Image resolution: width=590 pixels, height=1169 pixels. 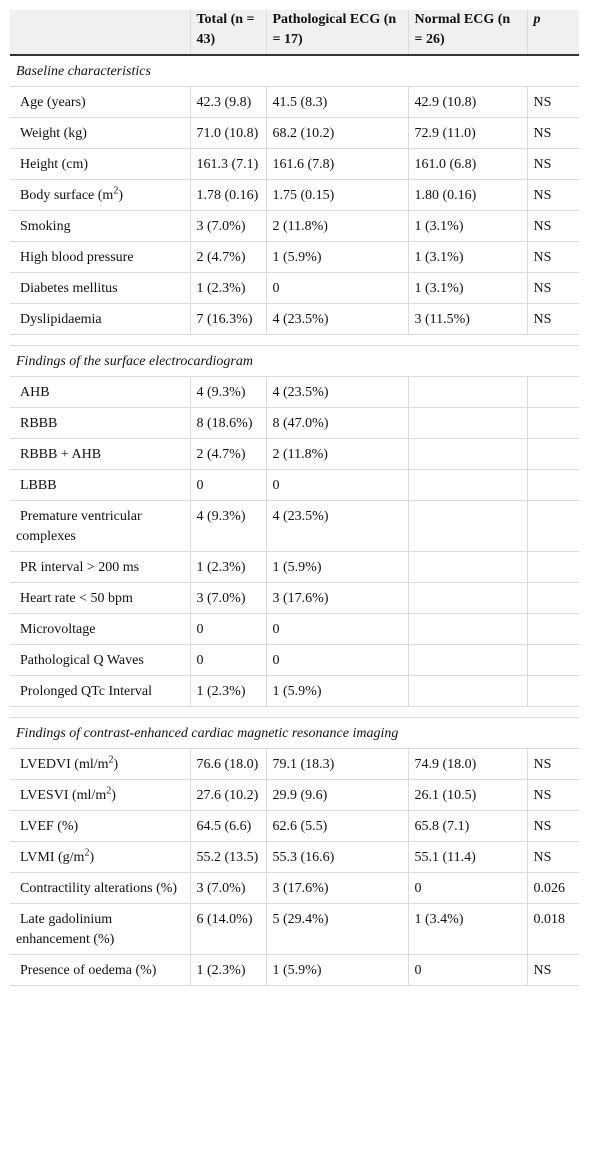 I want to click on table-row: Pathological Q Waves 0 0, so click(x=294, y=660).